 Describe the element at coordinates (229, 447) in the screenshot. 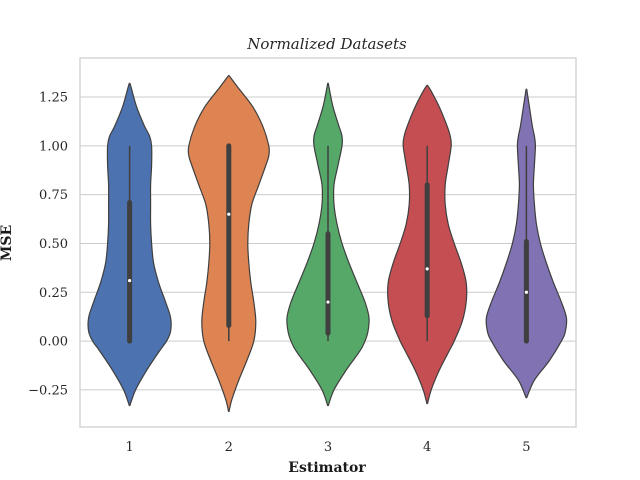

I see `x-tick-label: 2` at that location.